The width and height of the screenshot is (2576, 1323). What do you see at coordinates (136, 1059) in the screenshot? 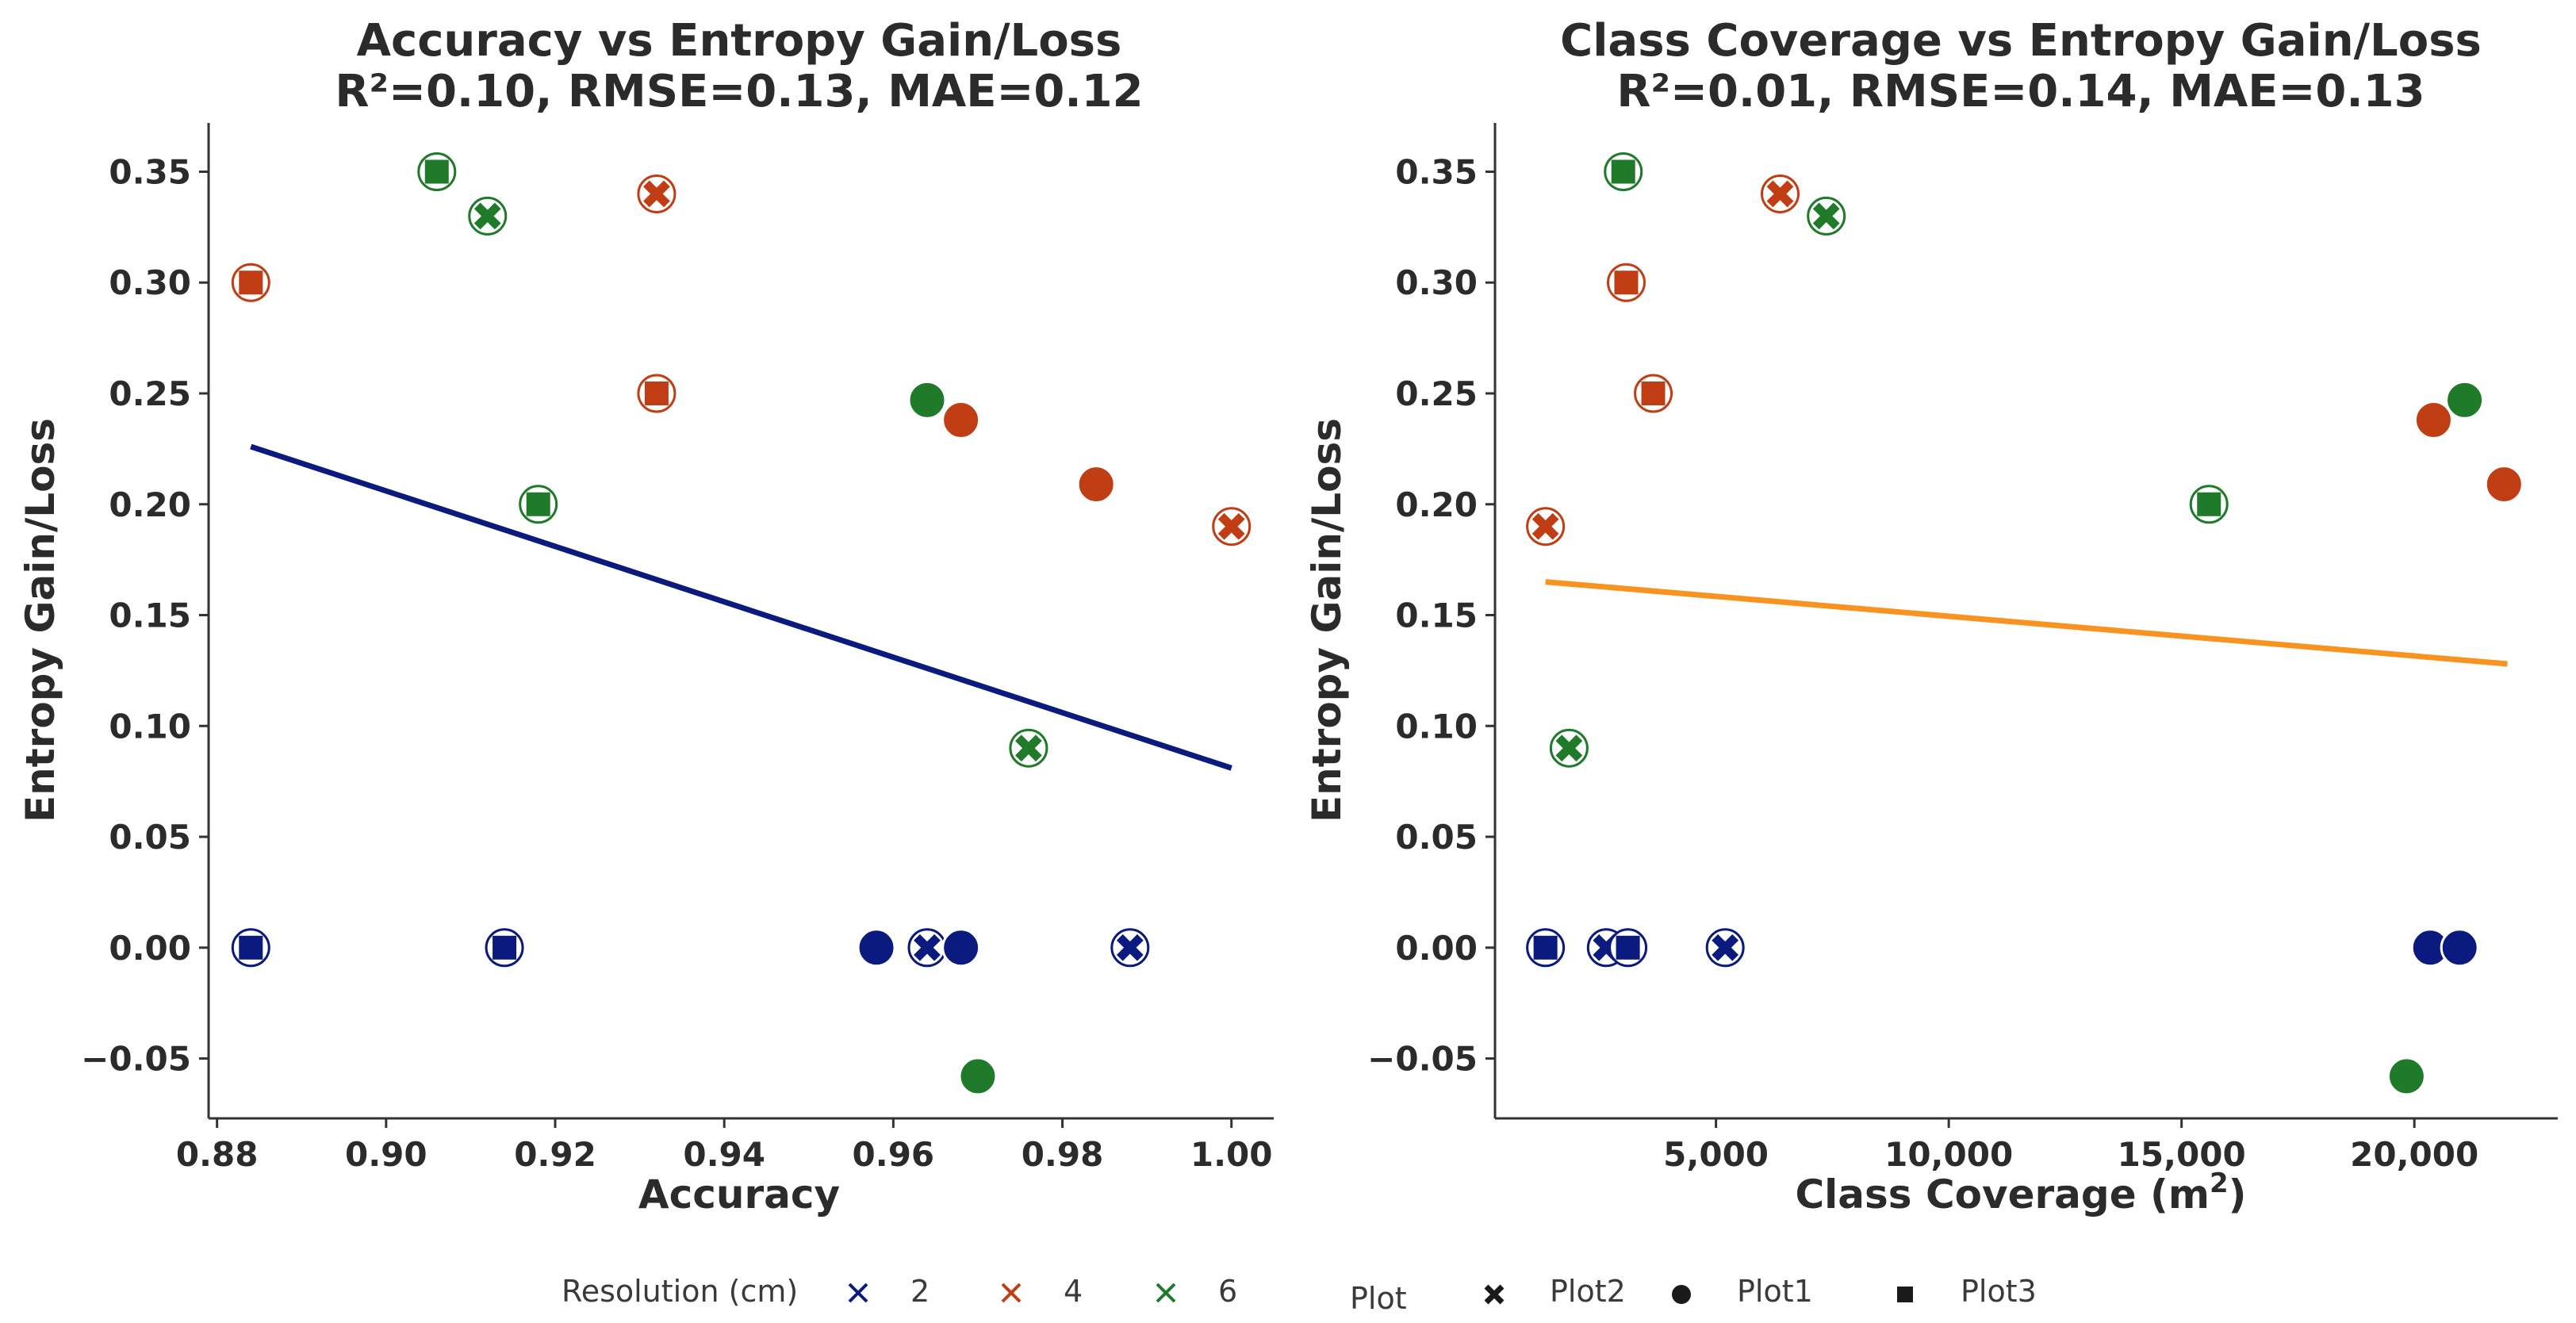
I see `y-tick-label: −0.05` at bounding box center [136, 1059].